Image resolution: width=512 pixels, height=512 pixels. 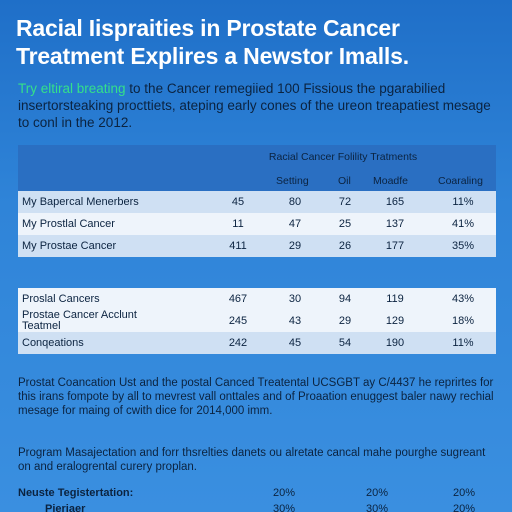 What do you see at coordinates (61, 299) in the screenshot?
I see `row-label: Proslal Cancers` at bounding box center [61, 299].